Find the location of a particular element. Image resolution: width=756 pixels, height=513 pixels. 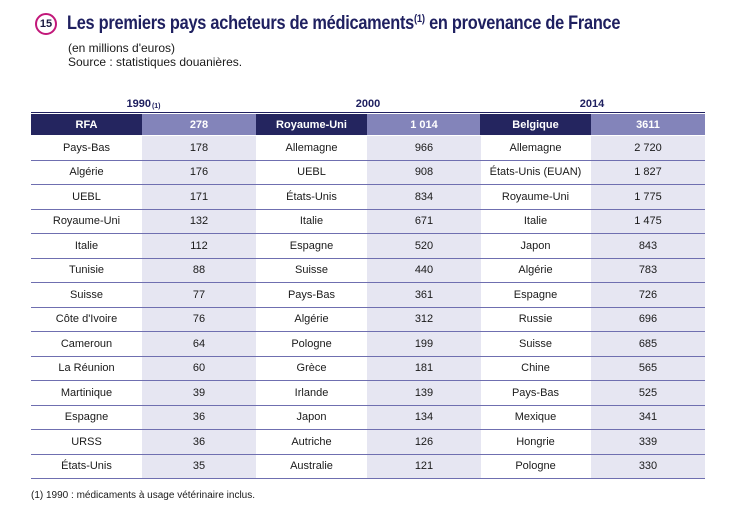

top-country-cell: Belgique is located at coordinates (535, 124).